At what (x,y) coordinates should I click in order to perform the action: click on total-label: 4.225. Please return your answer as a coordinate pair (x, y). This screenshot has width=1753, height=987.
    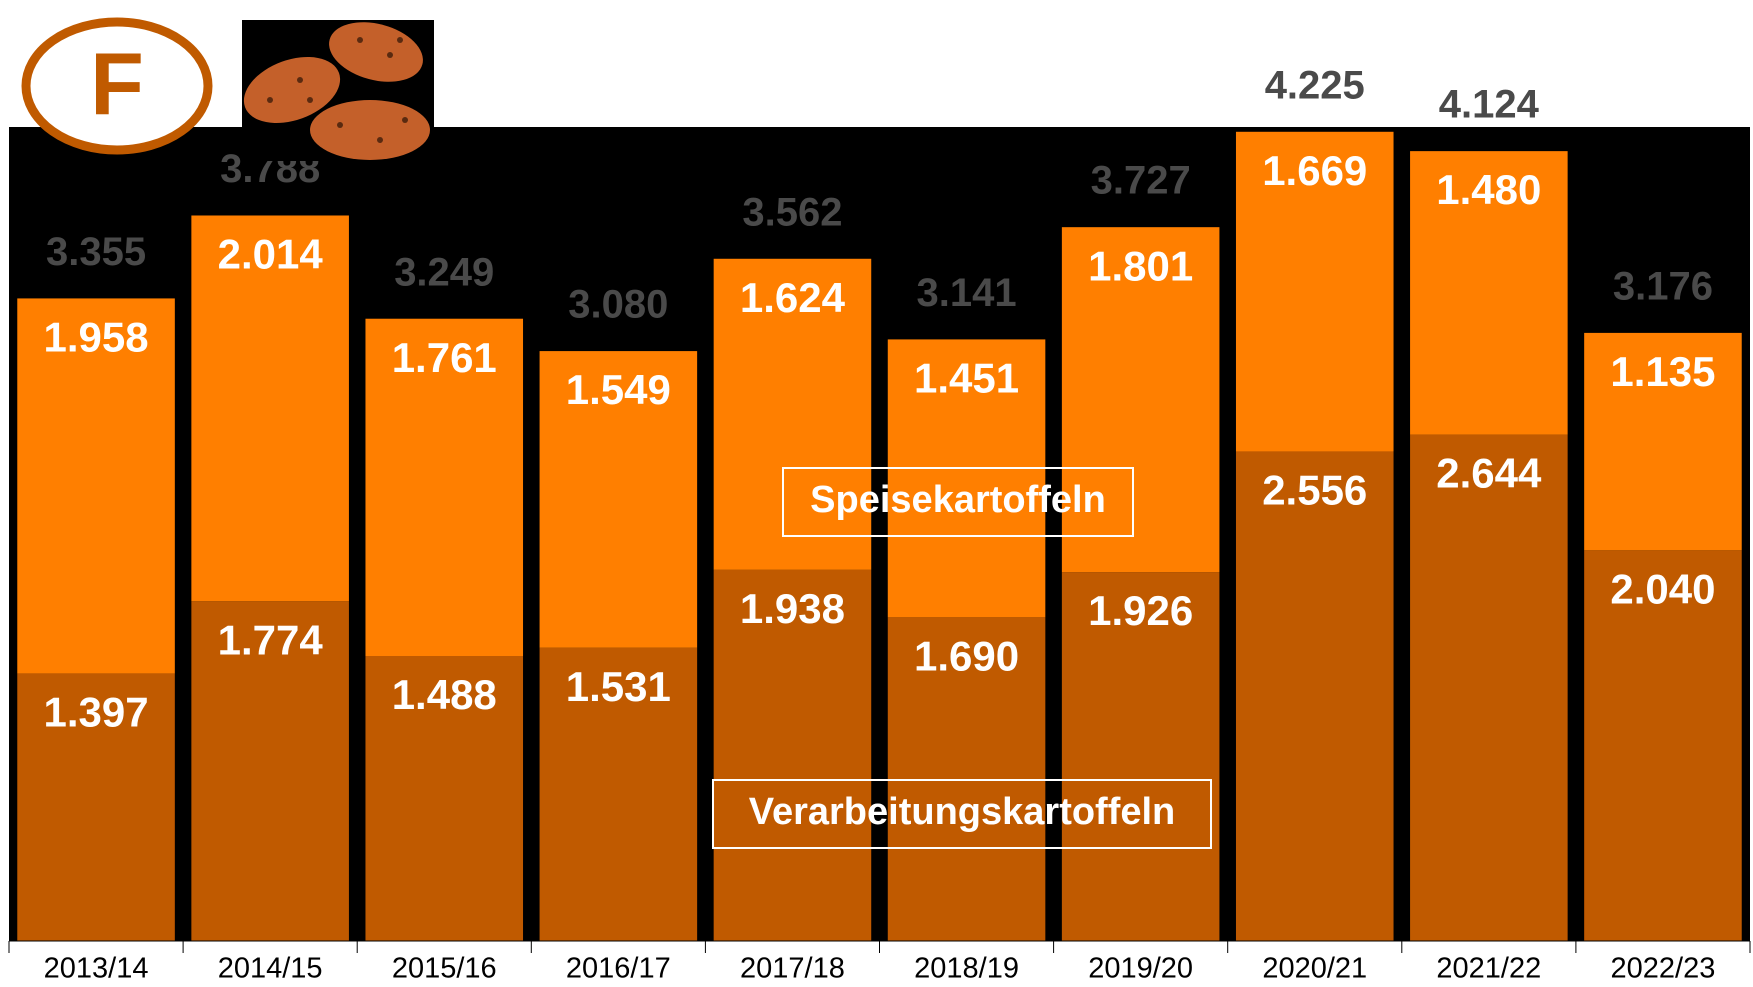
    Looking at the image, I should click on (1315, 85).